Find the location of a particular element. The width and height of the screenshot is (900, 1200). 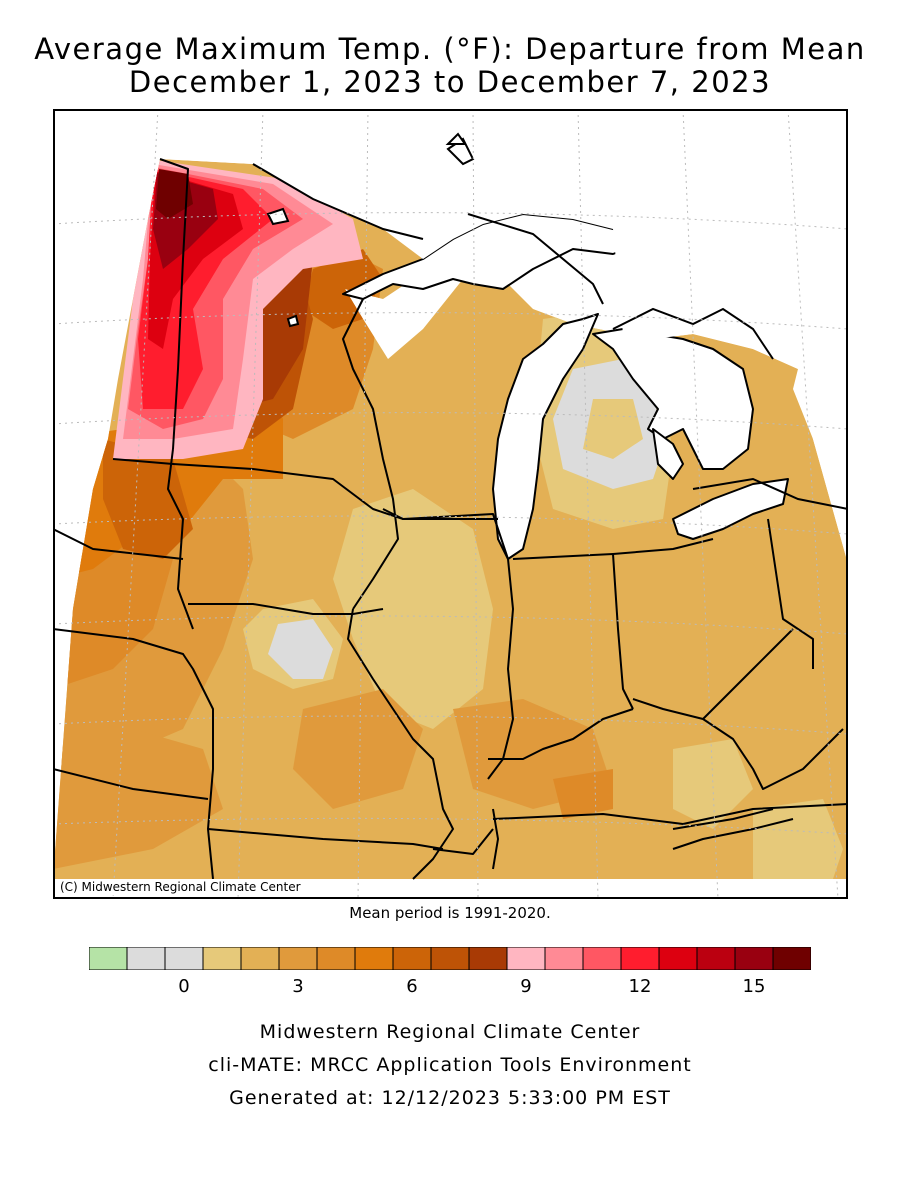

legend-tick-label: 6 is located at coordinates (412, 986).